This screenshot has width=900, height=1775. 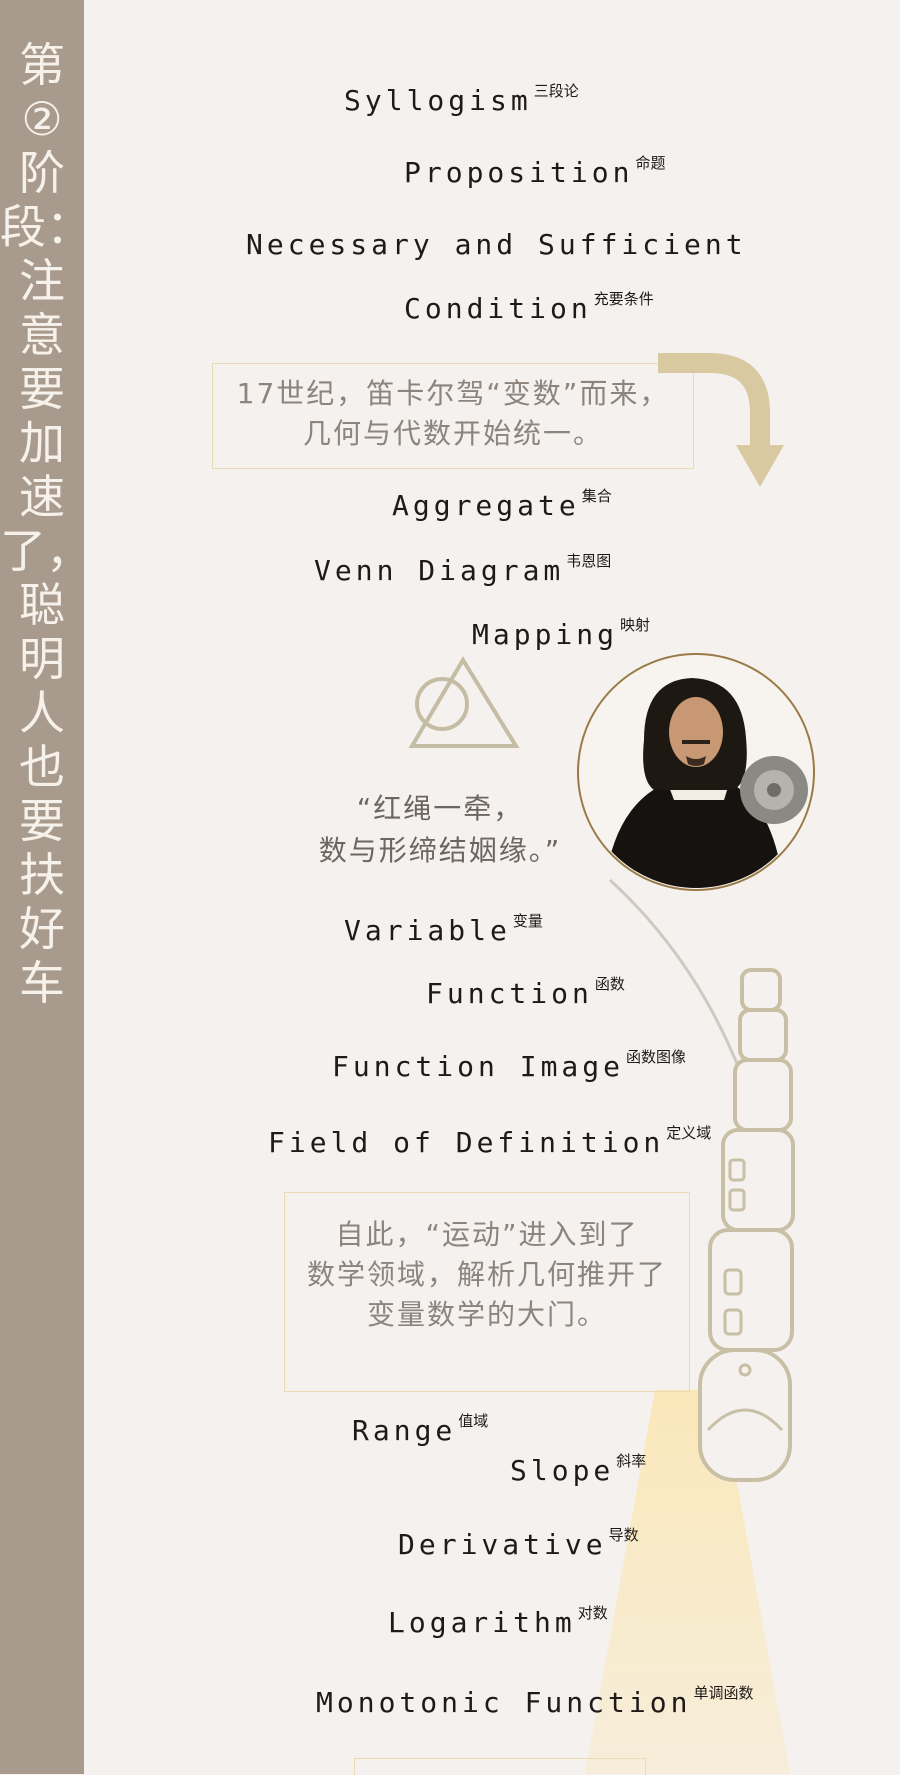 I want to click on term-syllogism: Syllogism 三段论, so click(x=461, y=99).